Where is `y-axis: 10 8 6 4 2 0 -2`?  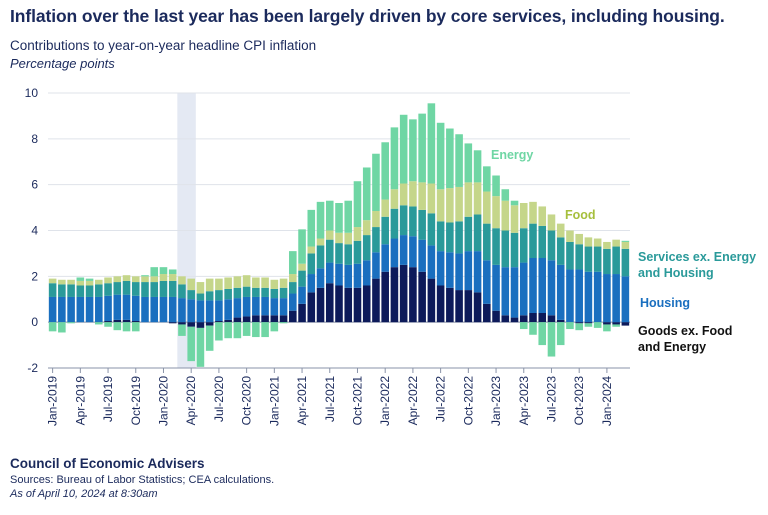
y-axis: 10 8 6 4 2 0 -2 is located at coordinates (32, 230).